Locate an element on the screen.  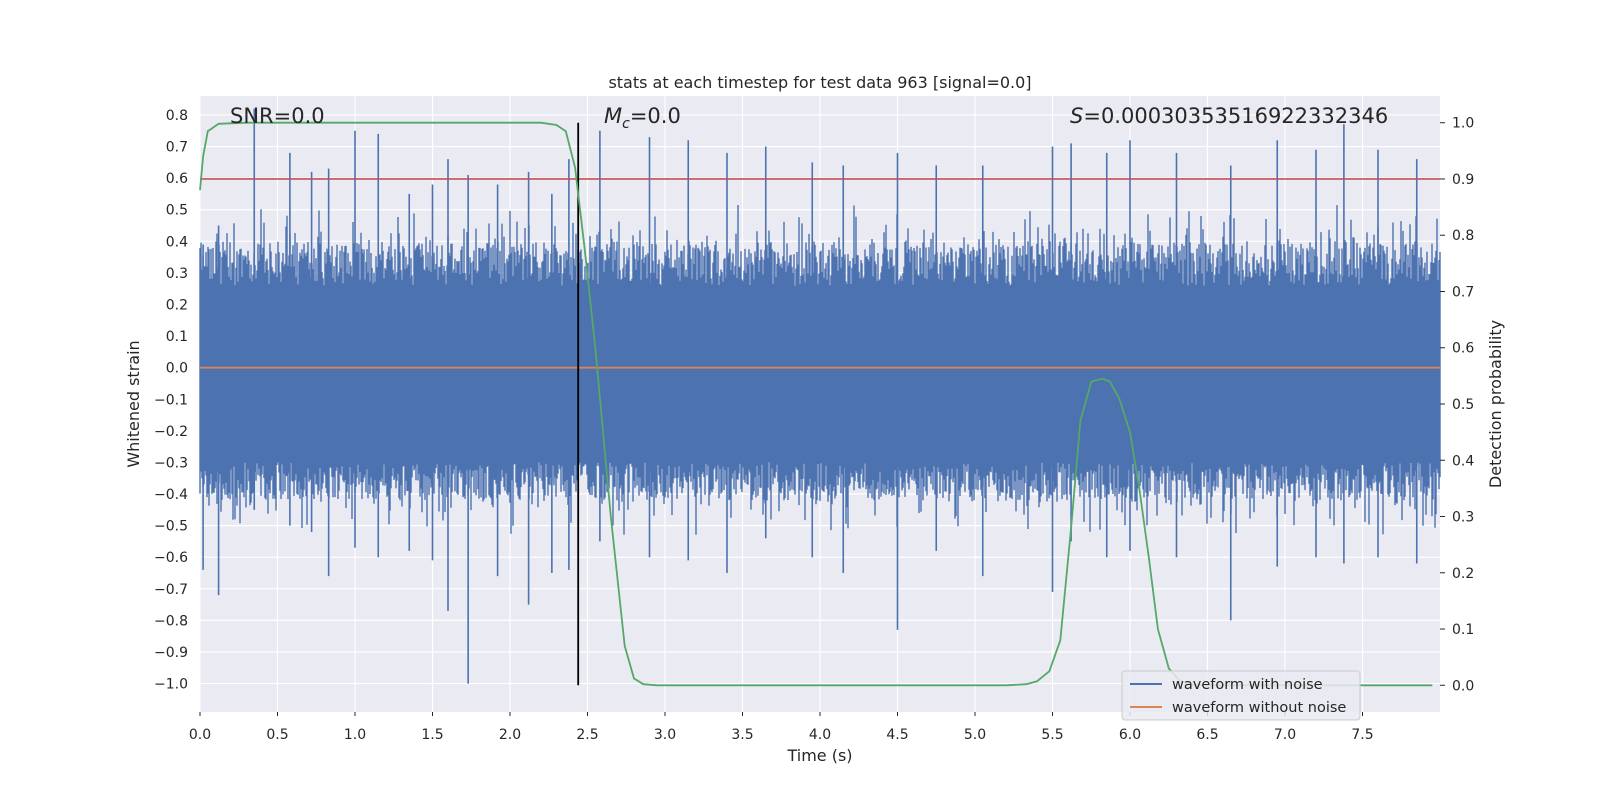
y-tick-label: −0.9 is located at coordinates (171, 653).